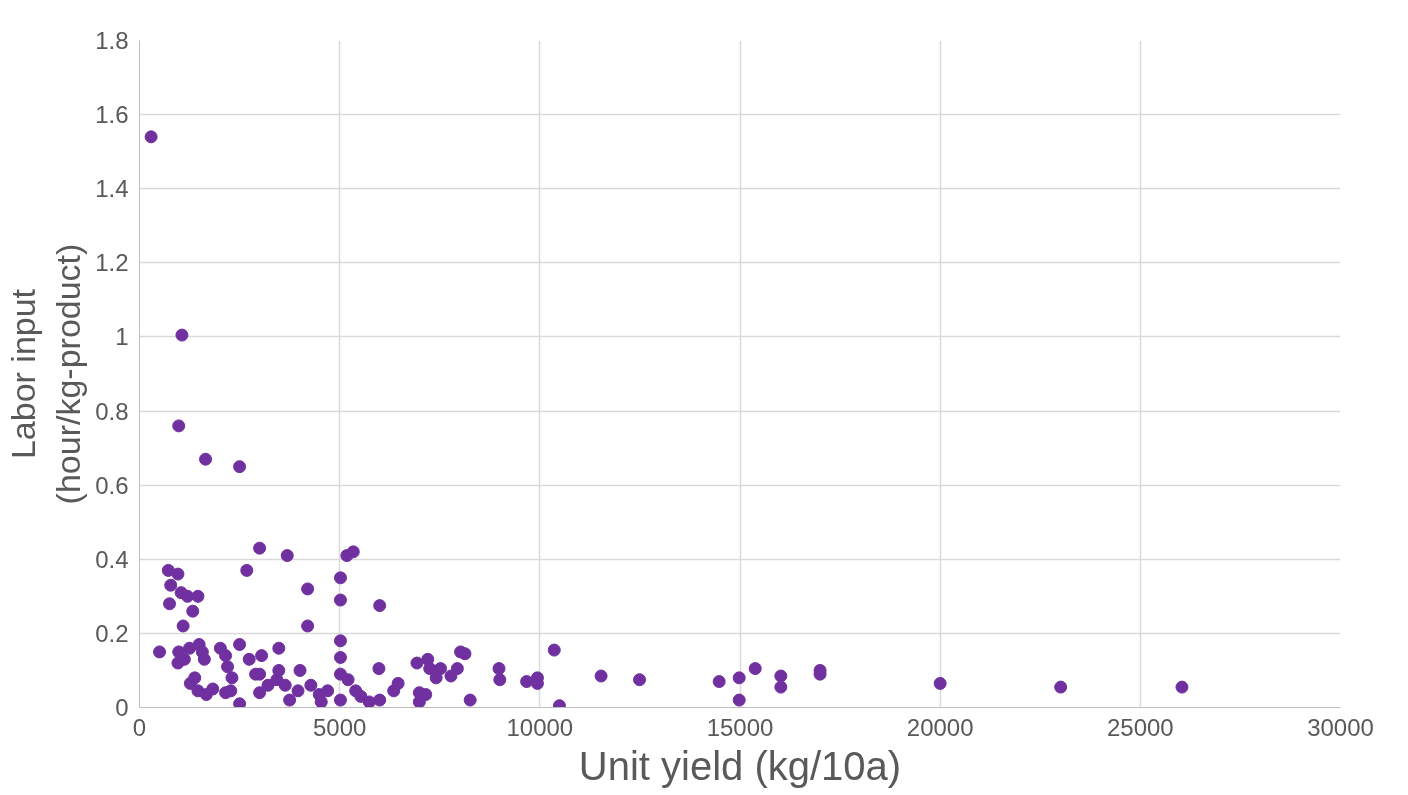 The width and height of the screenshot is (1408, 795). I want to click on x-tick-label: 25000, so click(1140, 727).